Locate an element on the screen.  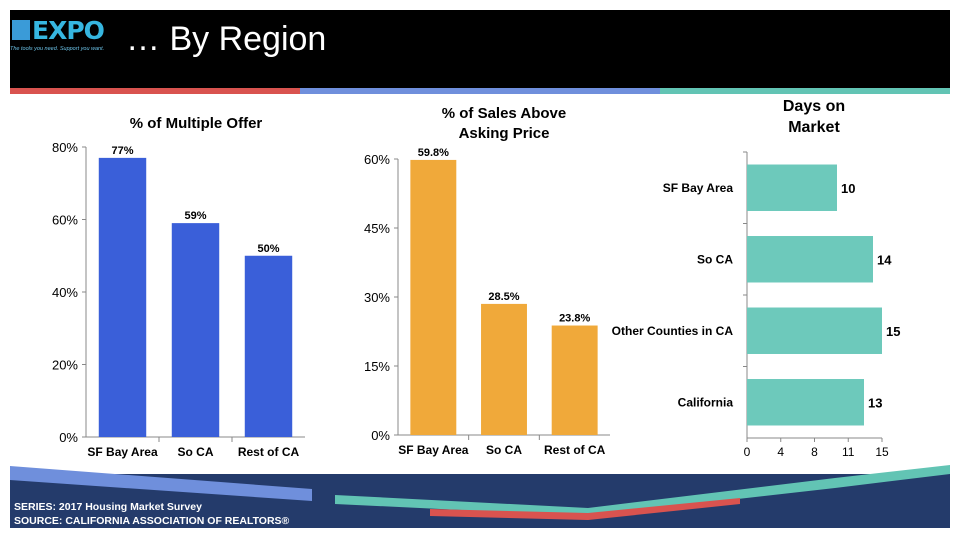
data-label: 59.8% is located at coordinates (433, 153).